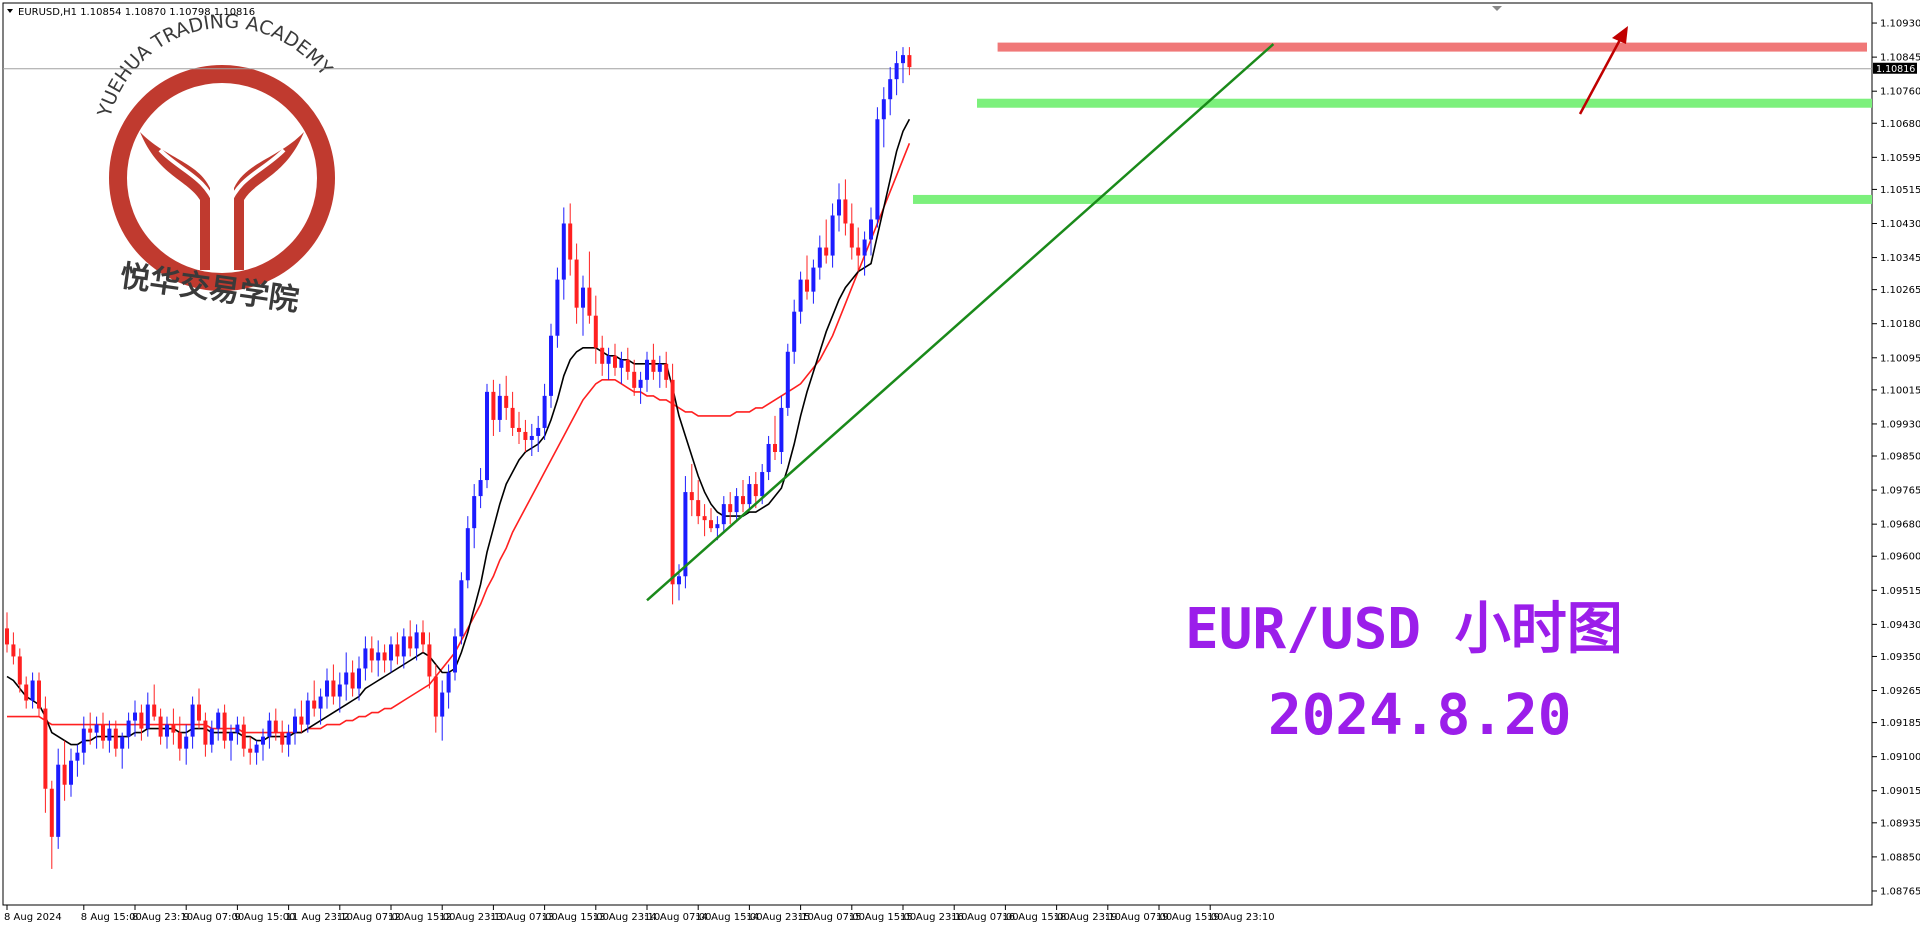 This screenshot has width=1920, height=927. What do you see at coordinates (779, 917) in the screenshot?
I see `x-tick-label: 14 Aug 23:10` at bounding box center [779, 917].